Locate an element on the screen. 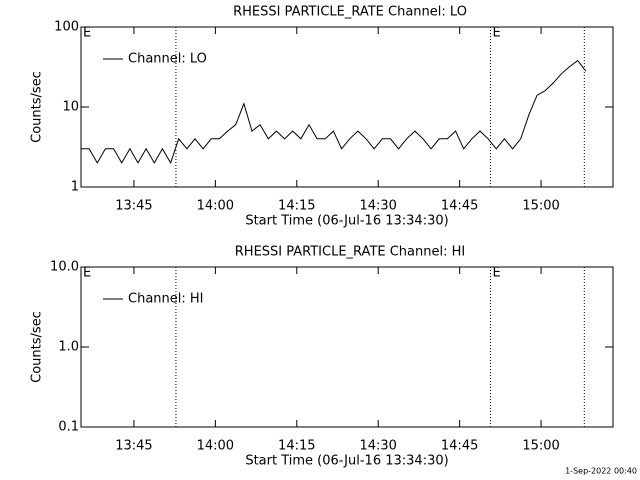 The width and height of the screenshot is (640, 480). legend-label: Channel: HI is located at coordinates (166, 299).